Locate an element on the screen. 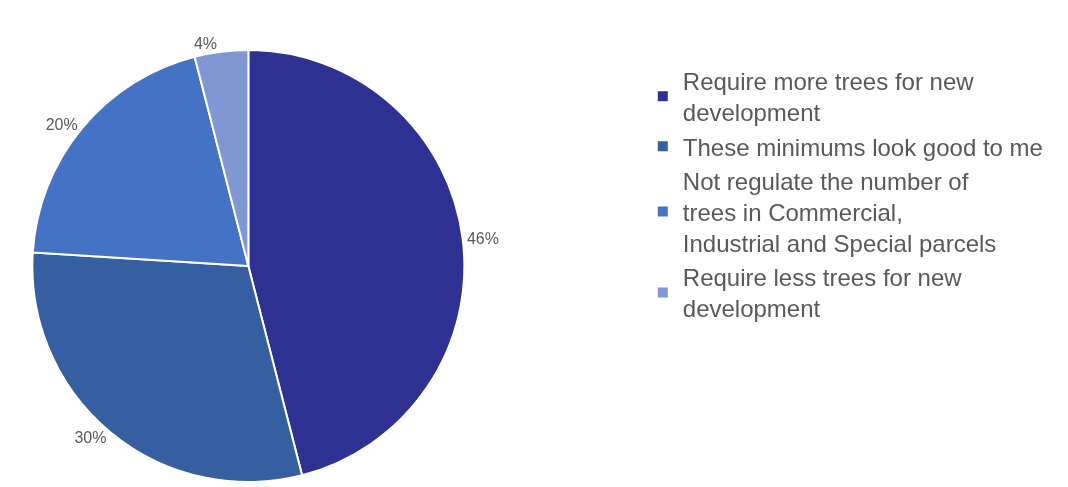 This screenshot has height=487, width=1068. data-label: 46% is located at coordinates (482, 239).